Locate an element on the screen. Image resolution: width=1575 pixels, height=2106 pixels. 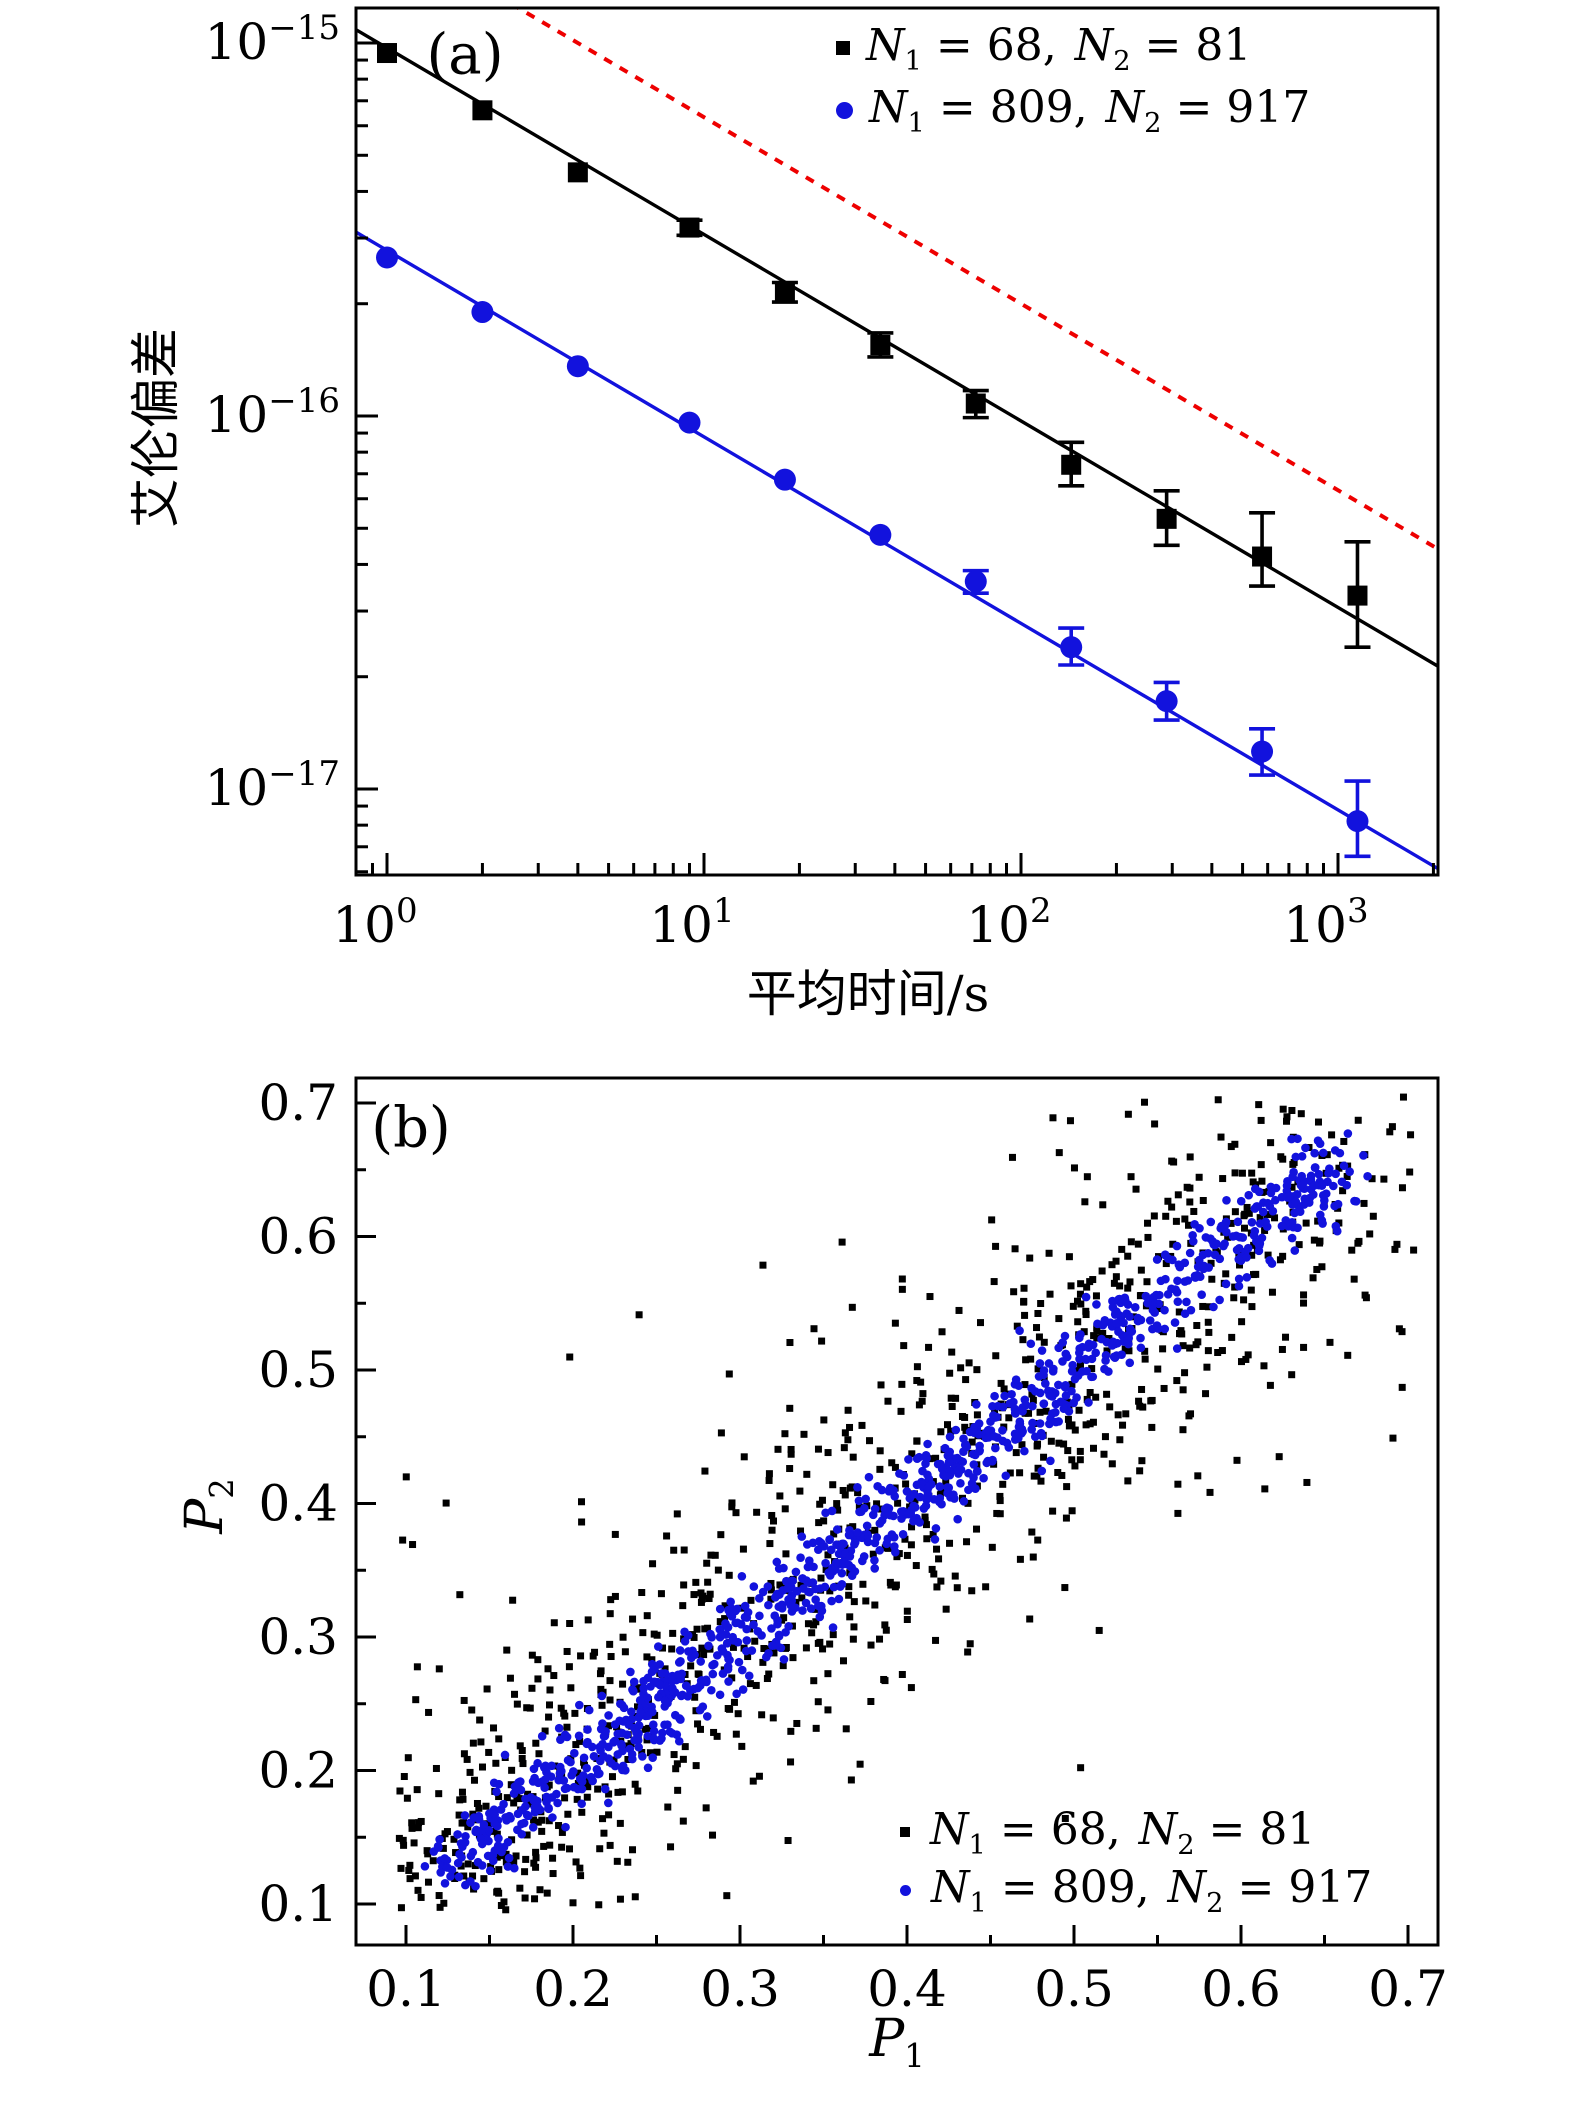
svg-text: 10⁻¹⁶ is located at coordinates (272, 412).